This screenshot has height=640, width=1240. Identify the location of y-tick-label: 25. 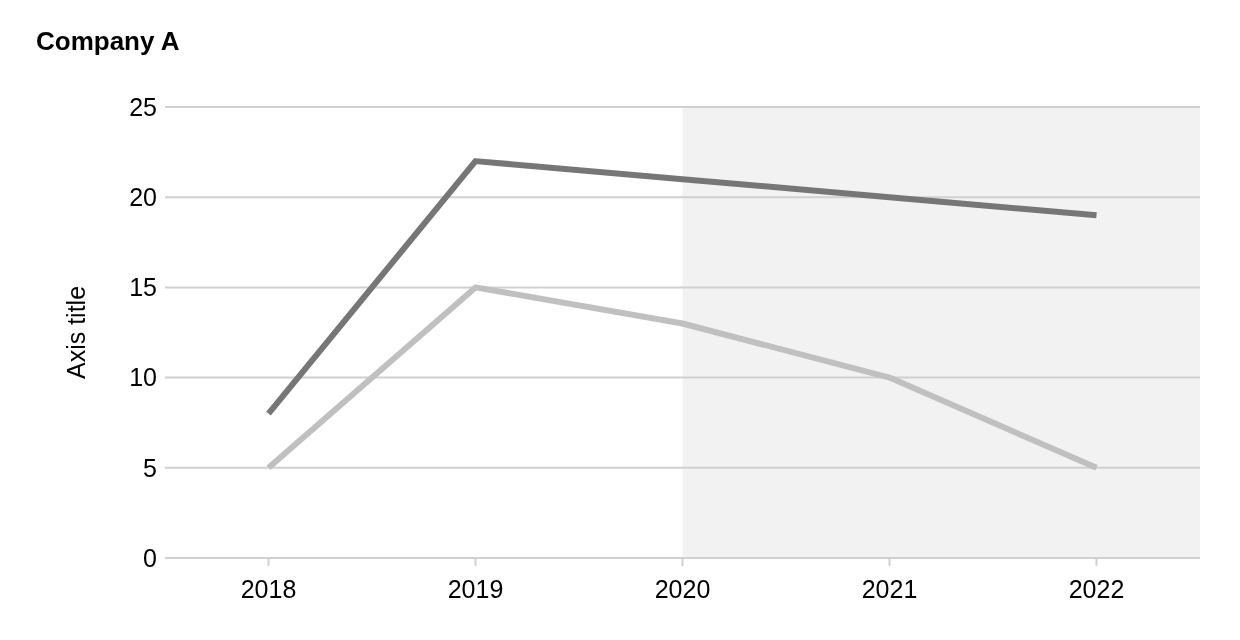
(143, 106).